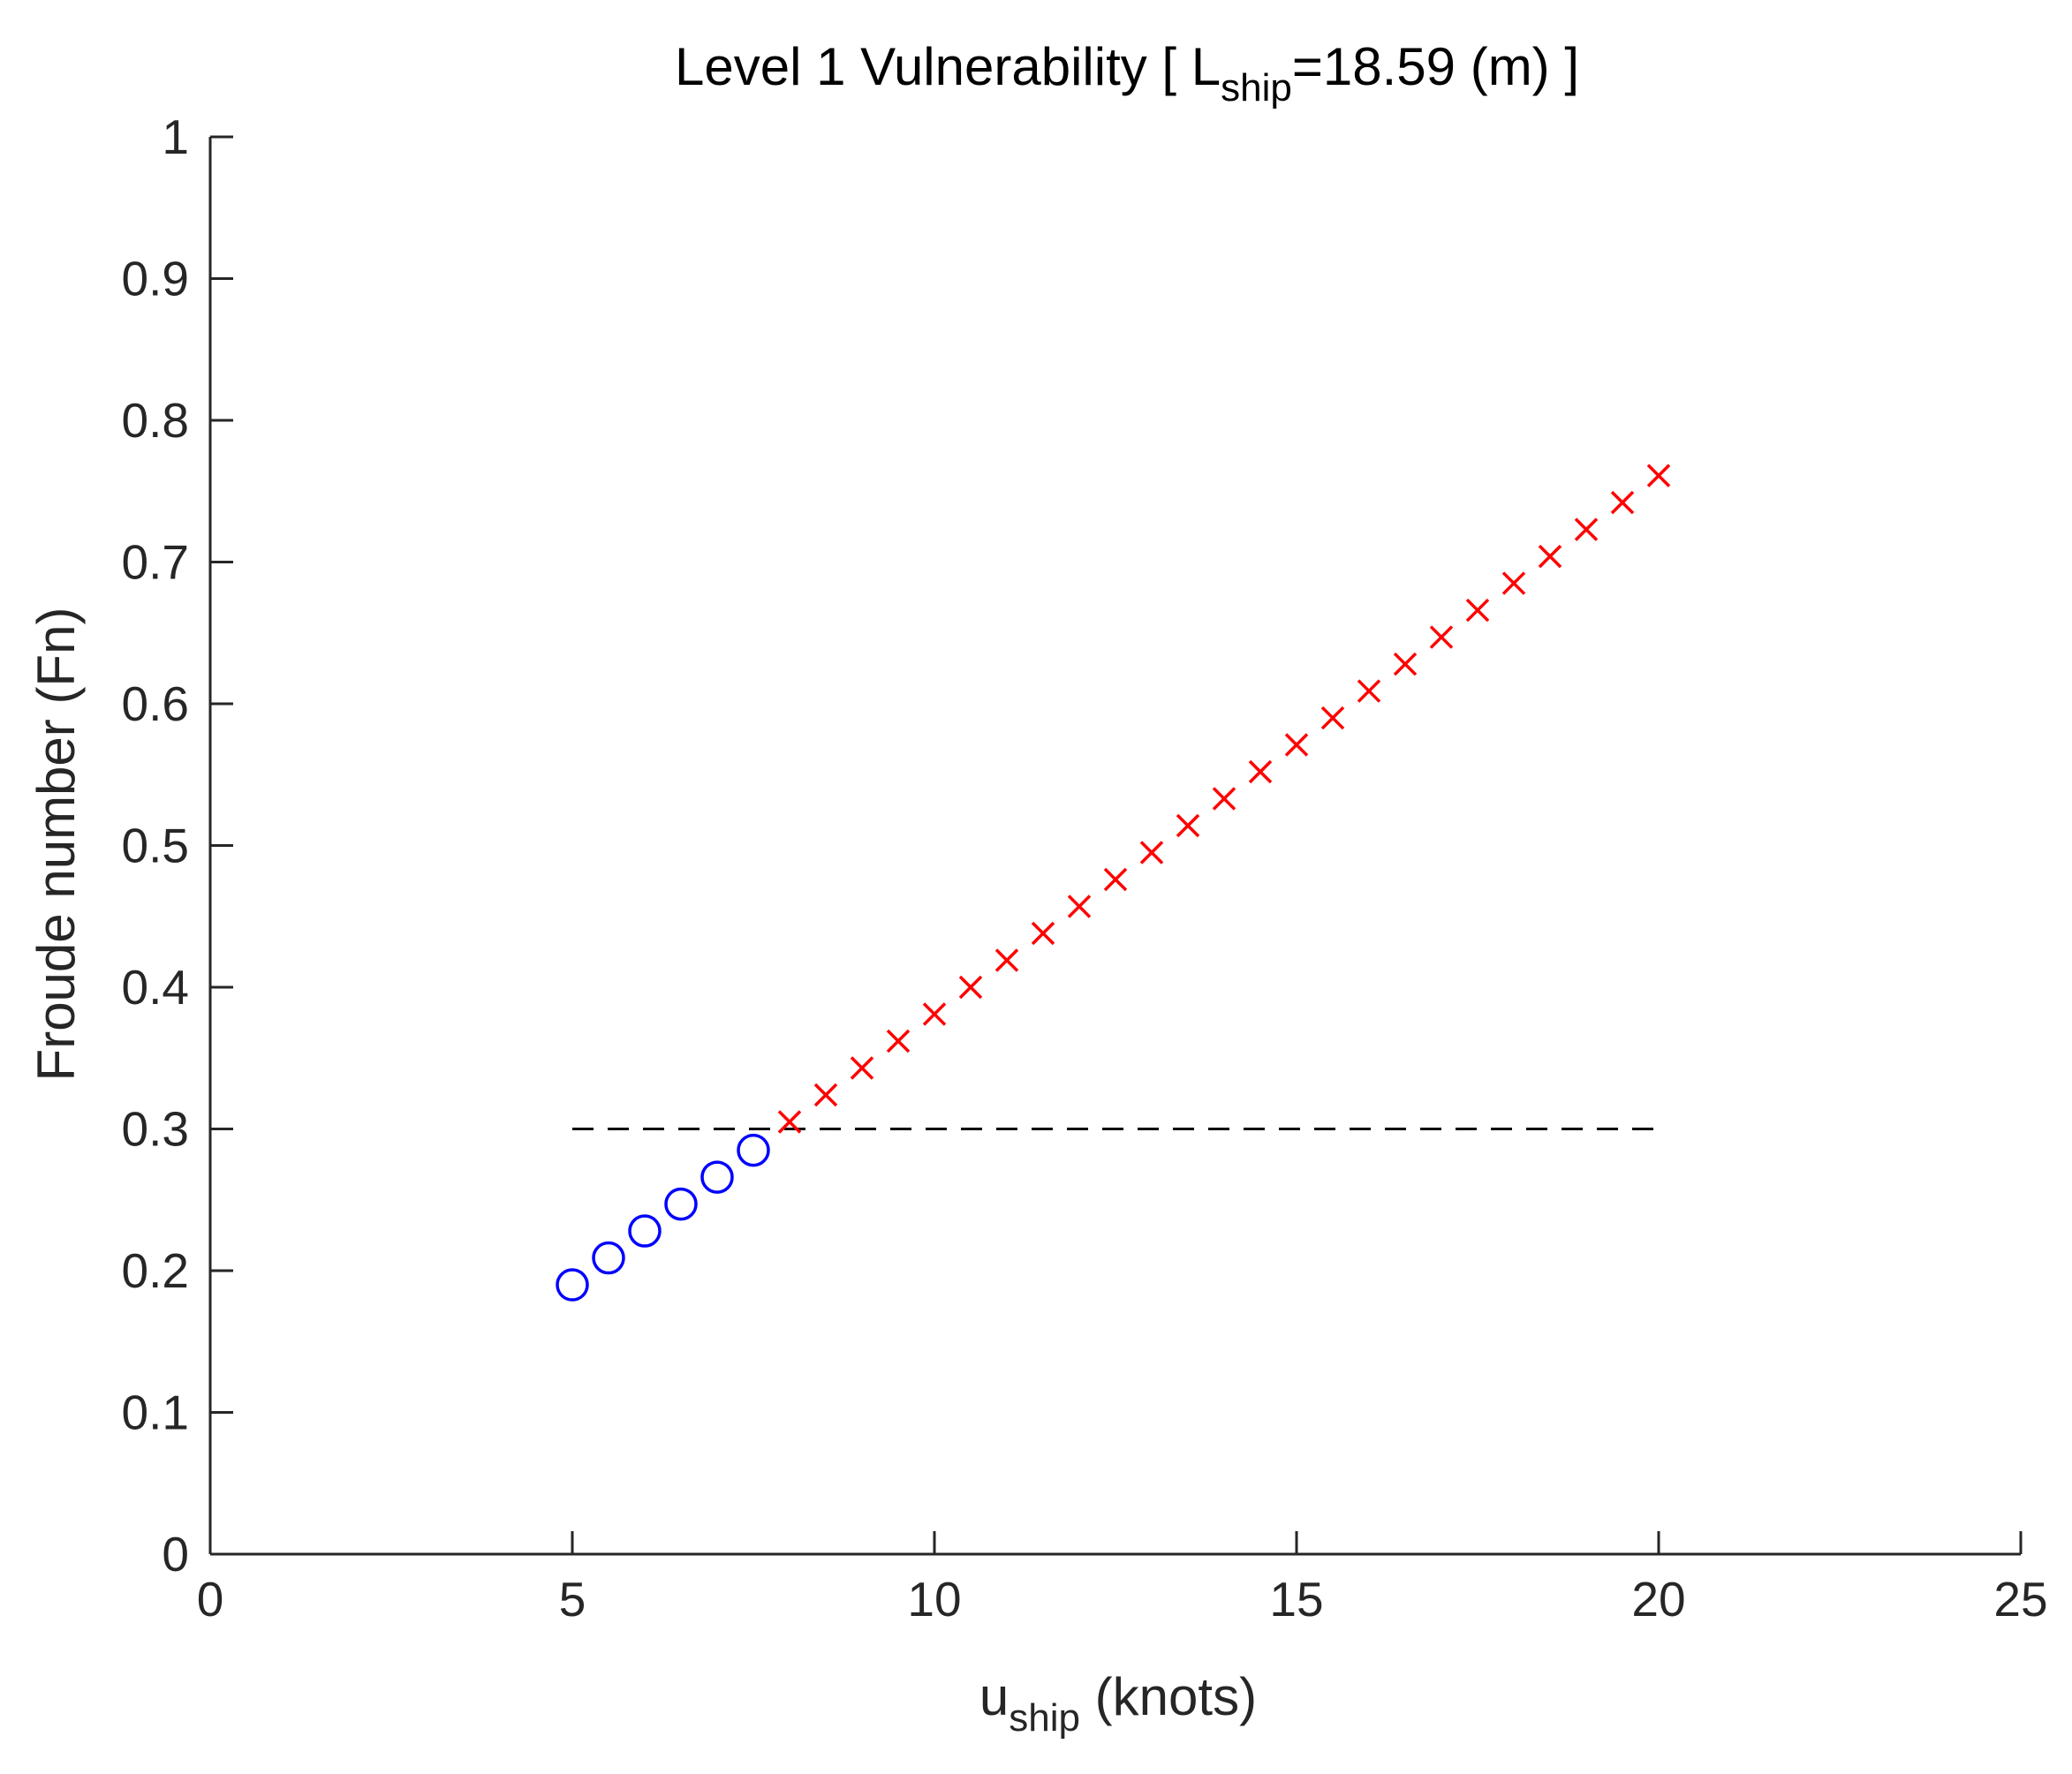  Describe the element at coordinates (2020, 1599) in the screenshot. I see `x-tick-label: 25` at that location.